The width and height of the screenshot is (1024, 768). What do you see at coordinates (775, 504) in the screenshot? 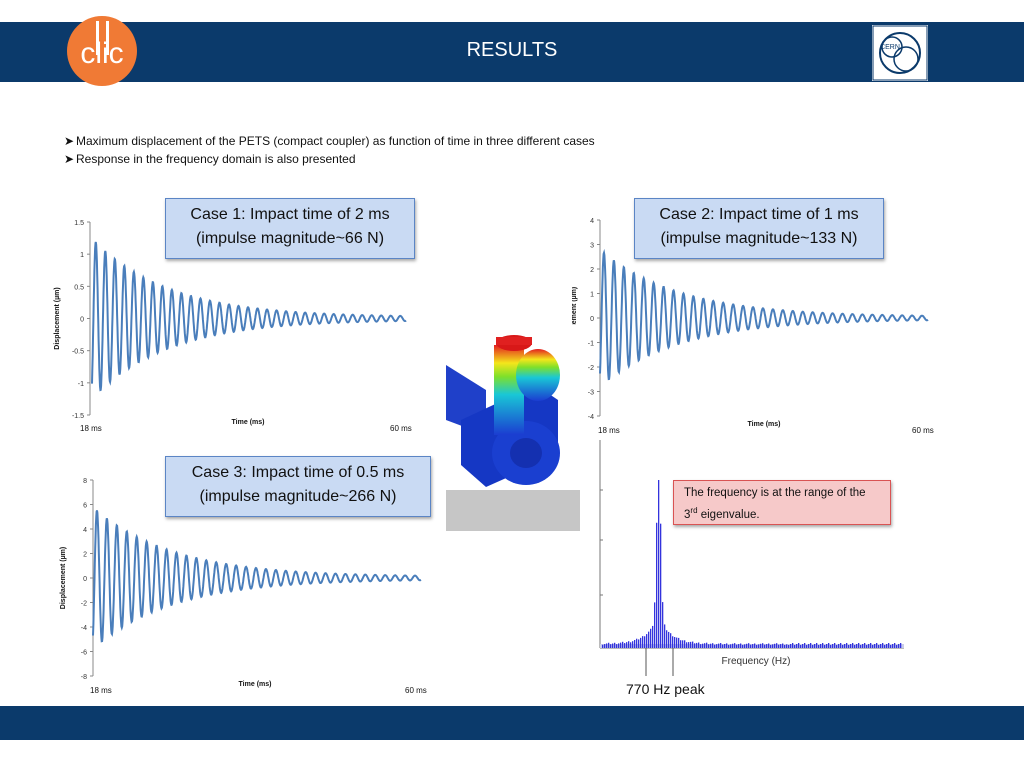
I see `frequency-note-text: The frequency is at the range of the 3` at bounding box center [775, 504].